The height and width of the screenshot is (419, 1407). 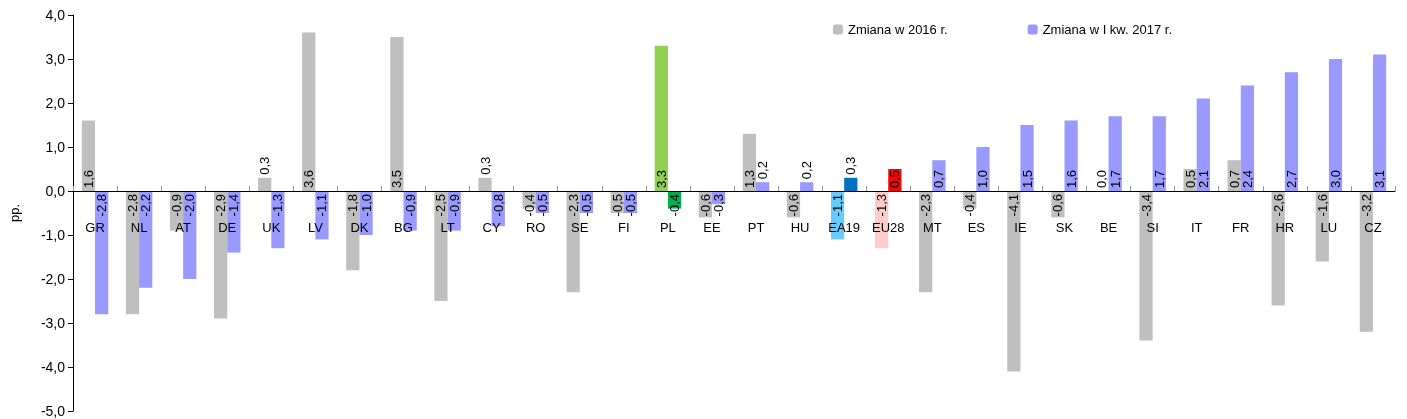 What do you see at coordinates (1336, 178) in the screenshot?
I see `data-label: 3,0` at bounding box center [1336, 178].